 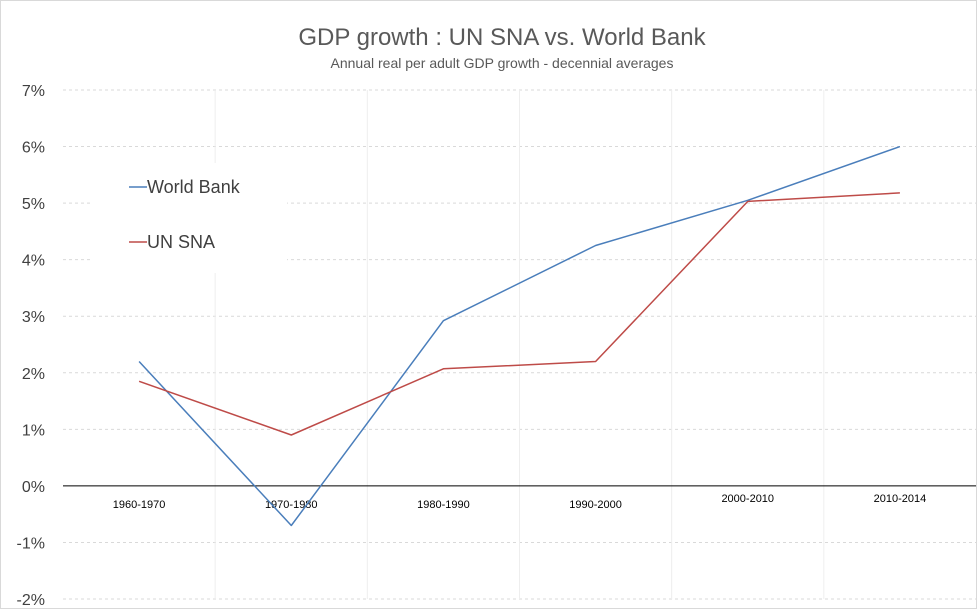 I want to click on y-tick-label: 2%, so click(x=33, y=374).